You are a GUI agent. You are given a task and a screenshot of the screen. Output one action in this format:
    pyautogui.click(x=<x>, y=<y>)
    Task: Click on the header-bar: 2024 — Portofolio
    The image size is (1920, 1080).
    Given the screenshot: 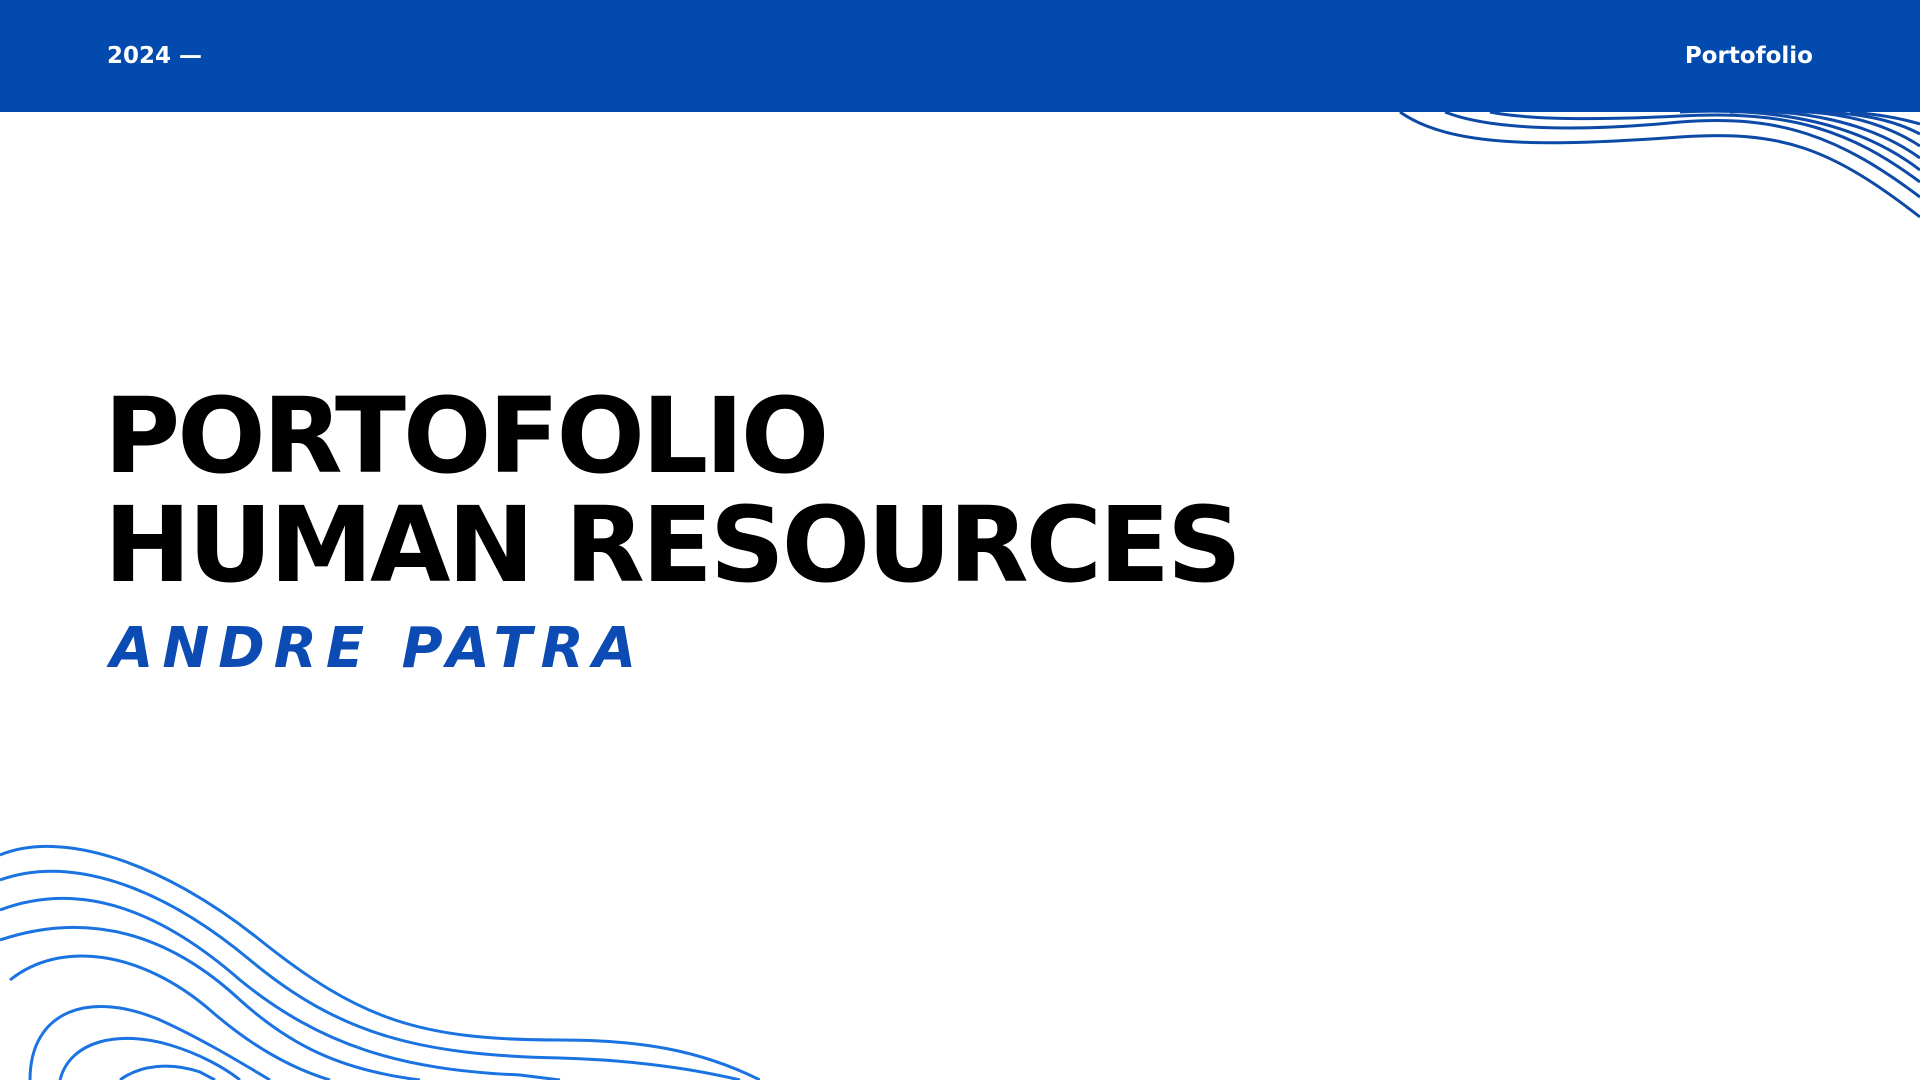 What is the action you would take?
    pyautogui.click(x=960, y=56)
    